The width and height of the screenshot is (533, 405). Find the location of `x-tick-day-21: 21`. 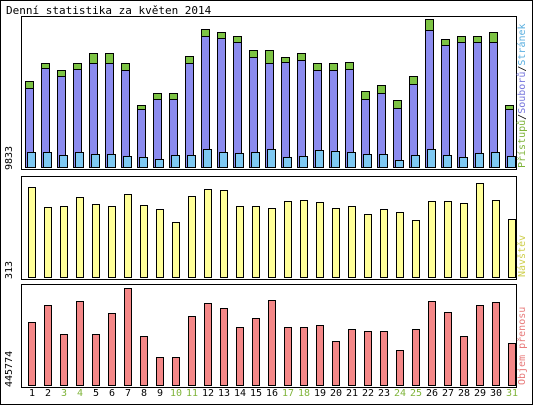

x-tick-day-21: 21 is located at coordinates (352, 393).